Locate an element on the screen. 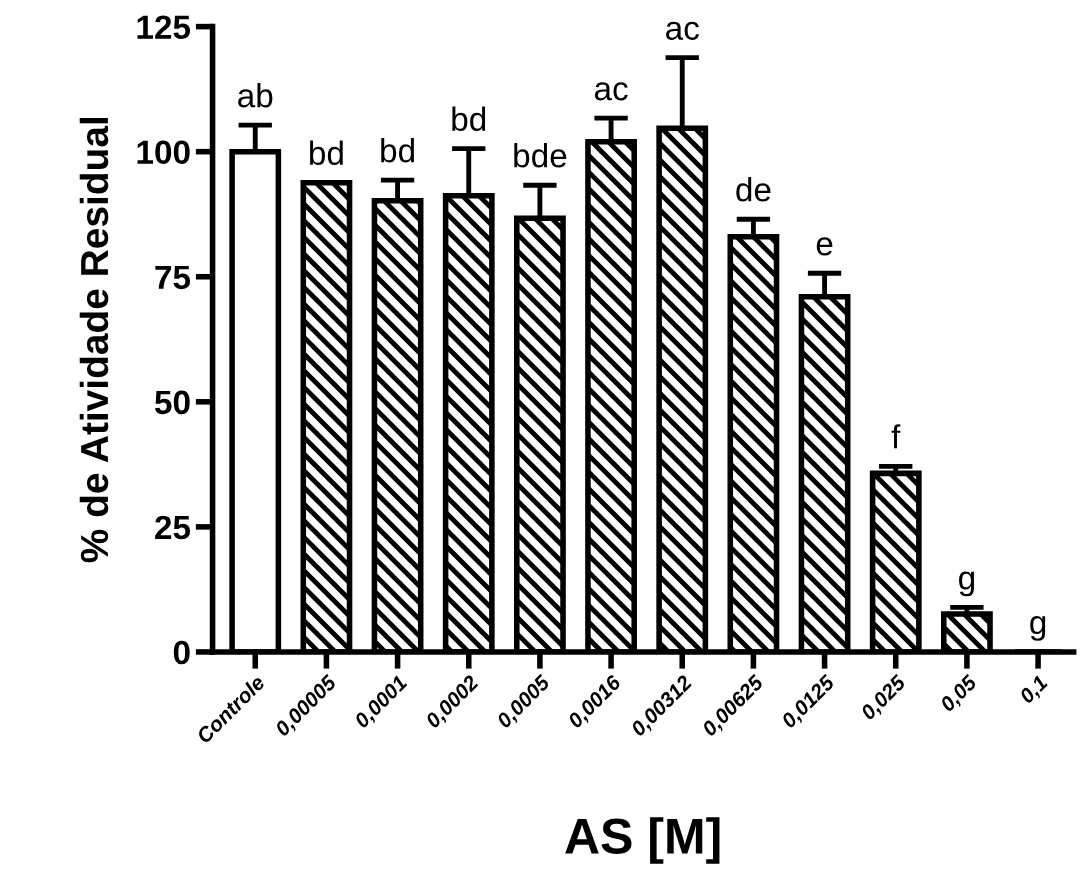 The image size is (1090, 887). annotation: e is located at coordinates (824, 246).